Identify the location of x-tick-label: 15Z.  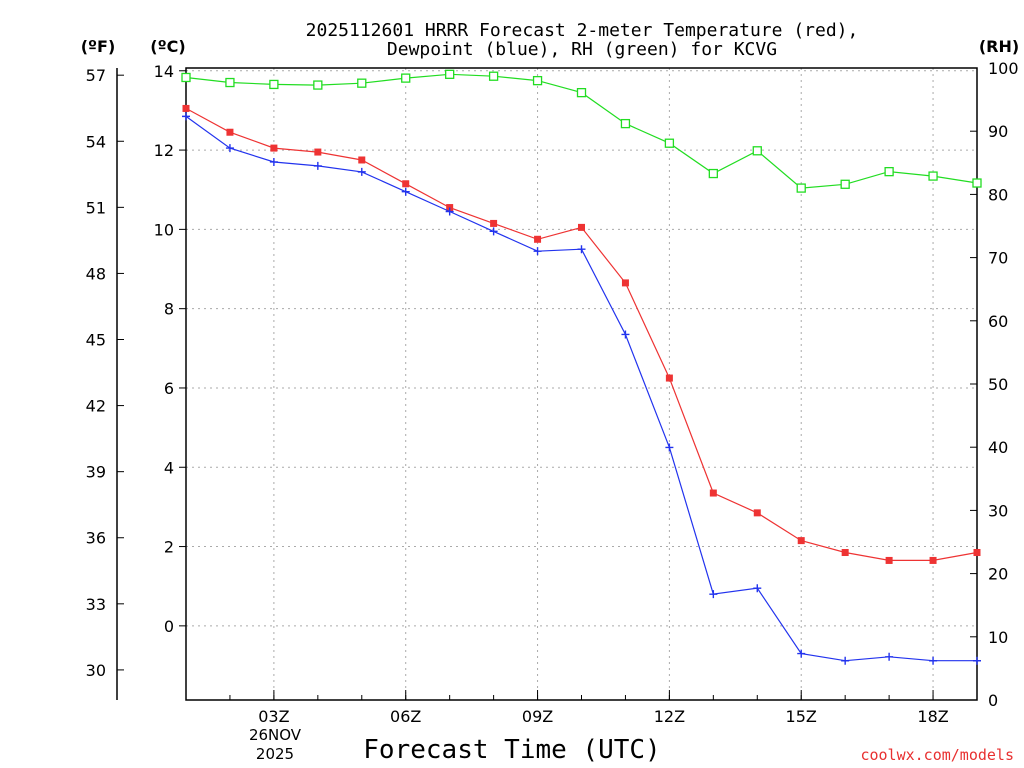
(801, 716).